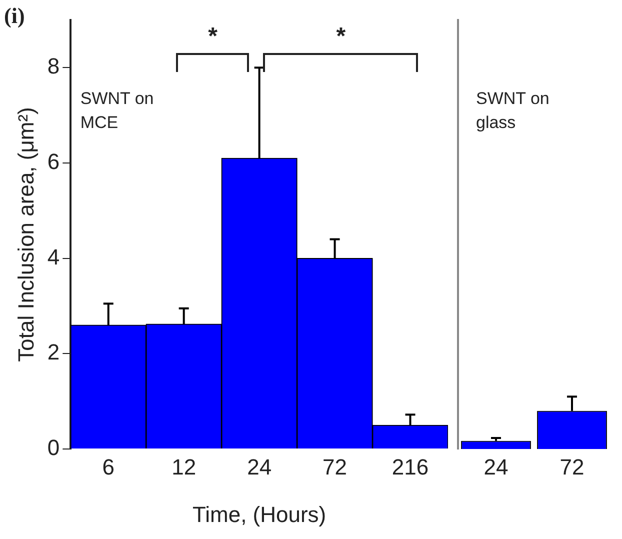 This screenshot has width=622, height=539. Describe the element at coordinates (513, 111) in the screenshot. I see `annotation: SWNT on glass` at that location.